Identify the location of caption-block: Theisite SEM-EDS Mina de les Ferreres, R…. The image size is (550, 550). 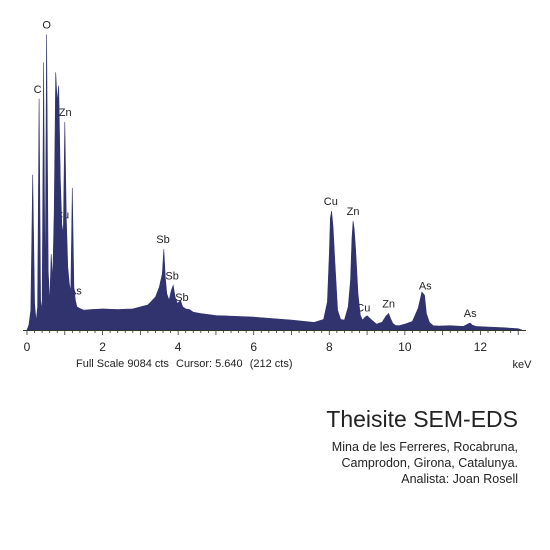
(422, 446).